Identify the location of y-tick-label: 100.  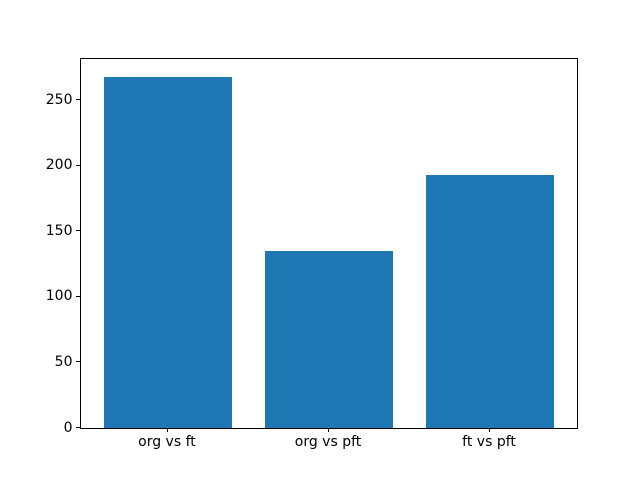
(59, 296).